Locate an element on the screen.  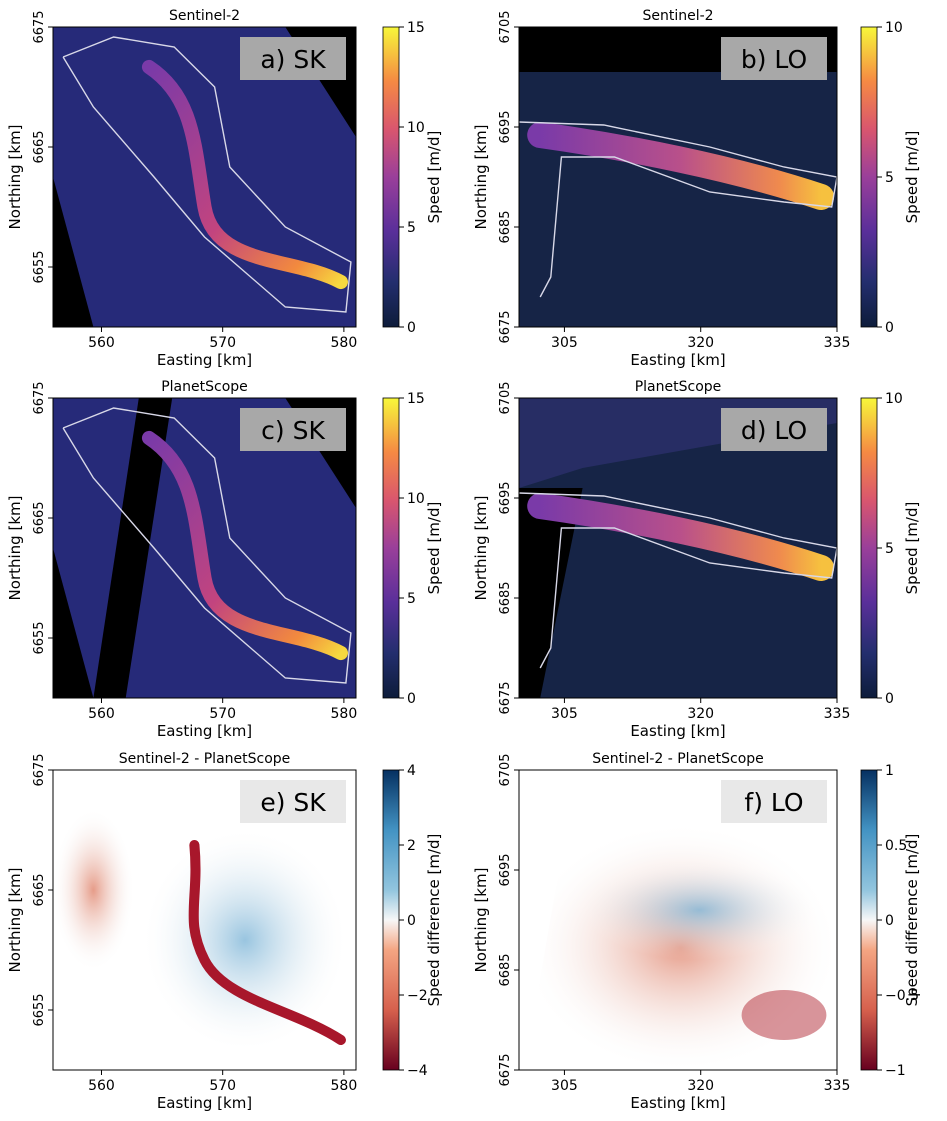
no-data-swath is located at coordinates (133, 548).